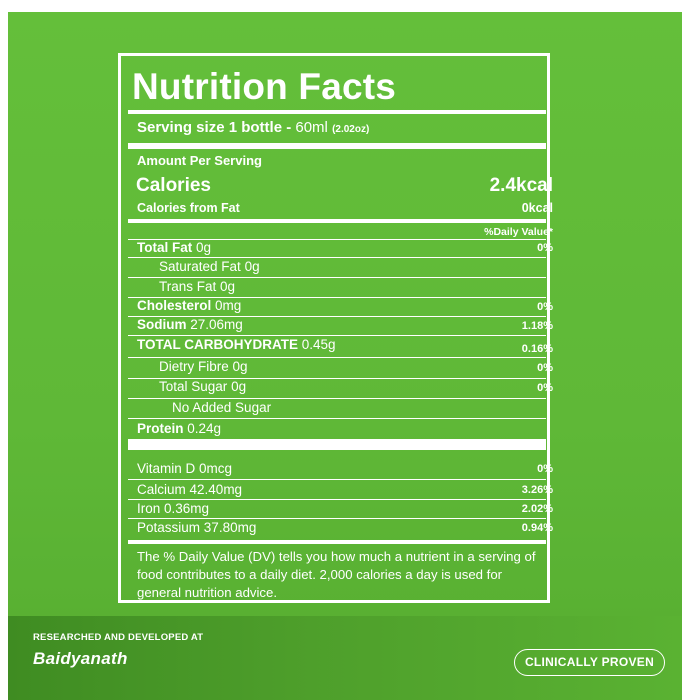  What do you see at coordinates (187, 508) in the screenshot?
I see `vitamin-amount: 0.36mg` at bounding box center [187, 508].